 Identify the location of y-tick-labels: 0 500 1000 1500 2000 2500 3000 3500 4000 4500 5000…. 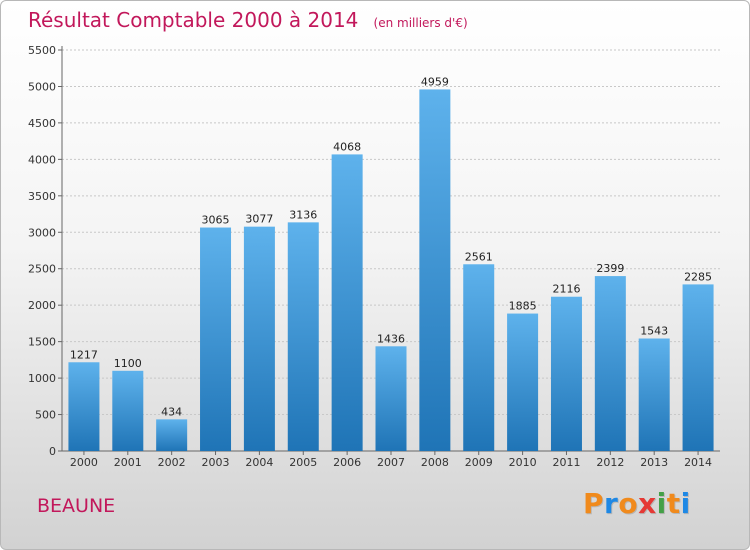
(42, 251).